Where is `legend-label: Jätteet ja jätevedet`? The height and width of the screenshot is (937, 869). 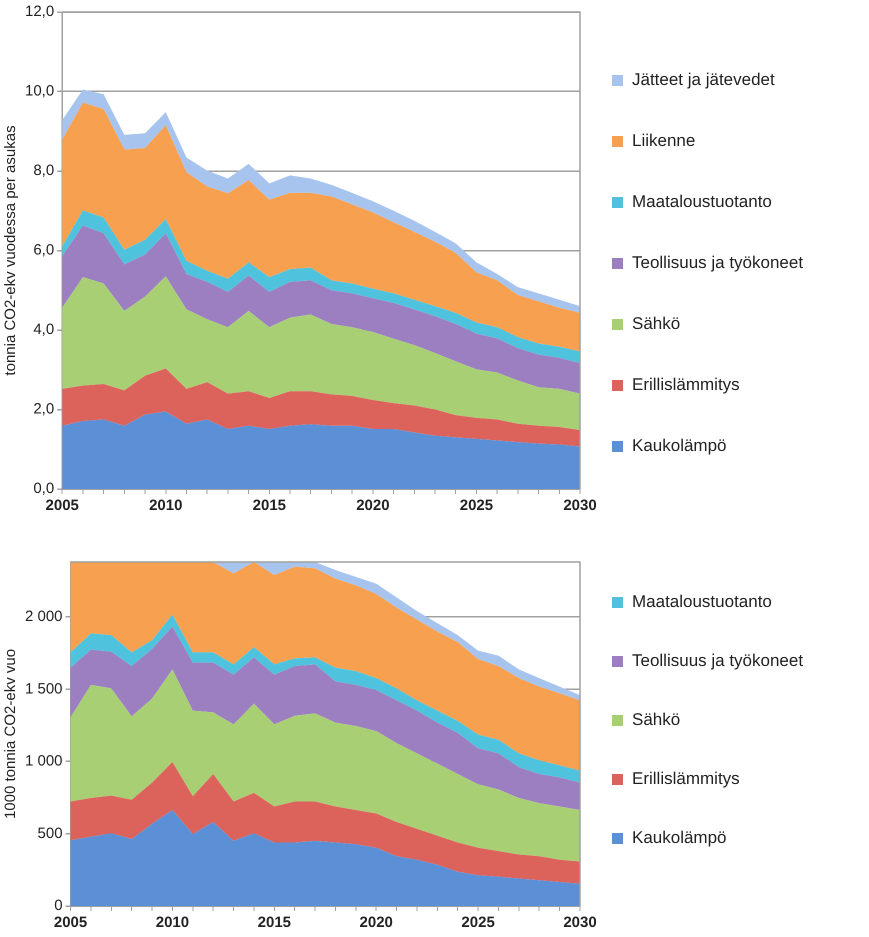 legend-label: Jätteet ja jätevedet is located at coordinates (703, 80).